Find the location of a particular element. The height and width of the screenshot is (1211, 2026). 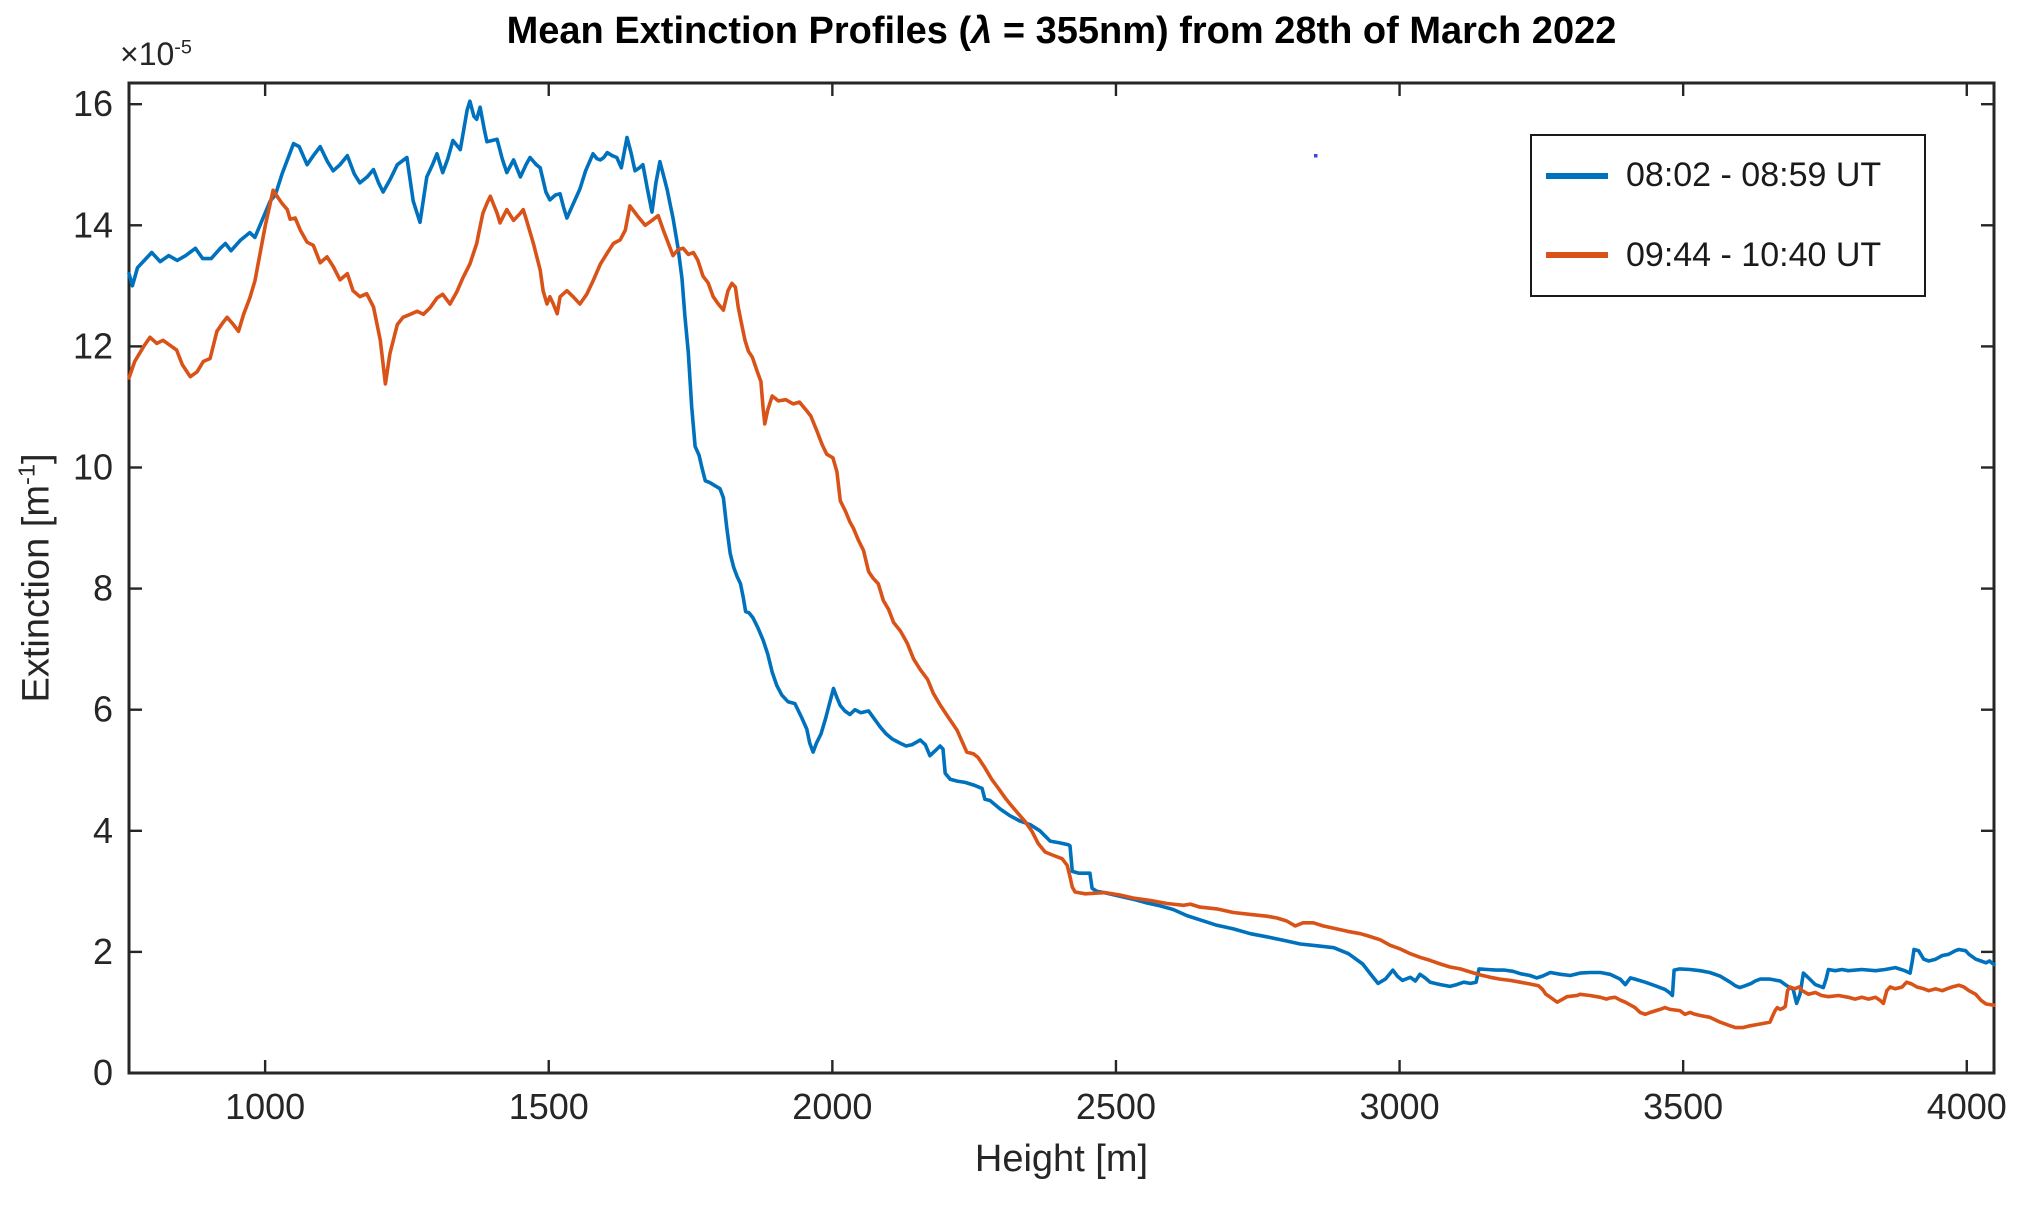

y-tick-label: 4 is located at coordinates (103, 830).